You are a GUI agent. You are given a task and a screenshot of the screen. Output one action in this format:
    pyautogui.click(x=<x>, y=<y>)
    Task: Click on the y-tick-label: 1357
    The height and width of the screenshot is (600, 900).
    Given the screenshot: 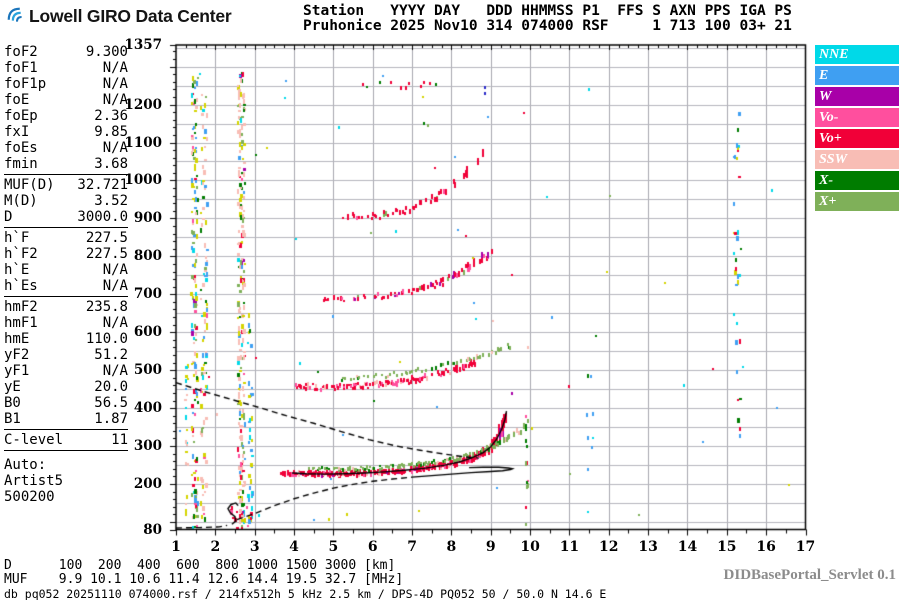 What is the action you would take?
    pyautogui.click(x=143, y=45)
    